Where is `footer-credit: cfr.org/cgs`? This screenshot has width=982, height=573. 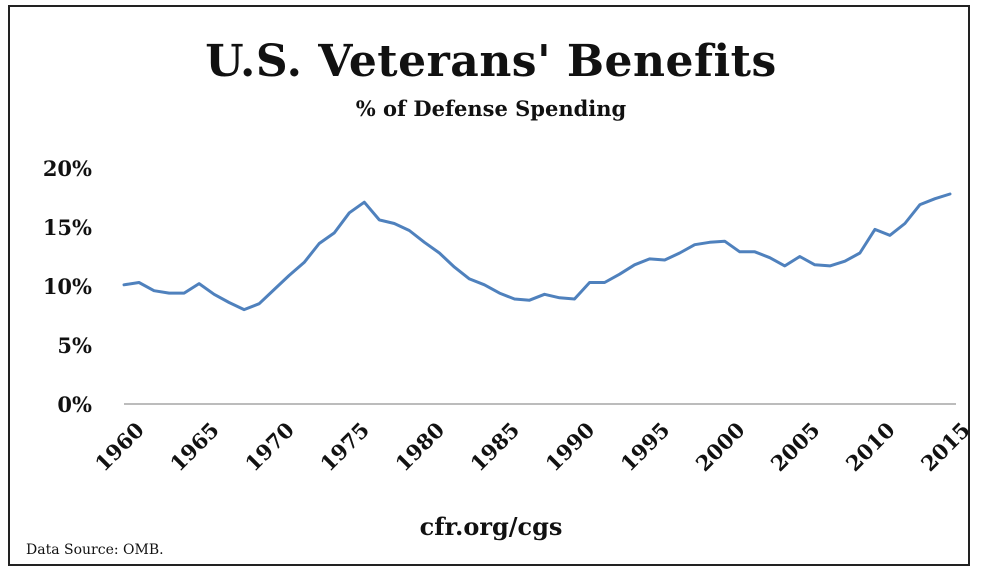
footer-credit: cfr.org/cgs is located at coordinates (491, 526).